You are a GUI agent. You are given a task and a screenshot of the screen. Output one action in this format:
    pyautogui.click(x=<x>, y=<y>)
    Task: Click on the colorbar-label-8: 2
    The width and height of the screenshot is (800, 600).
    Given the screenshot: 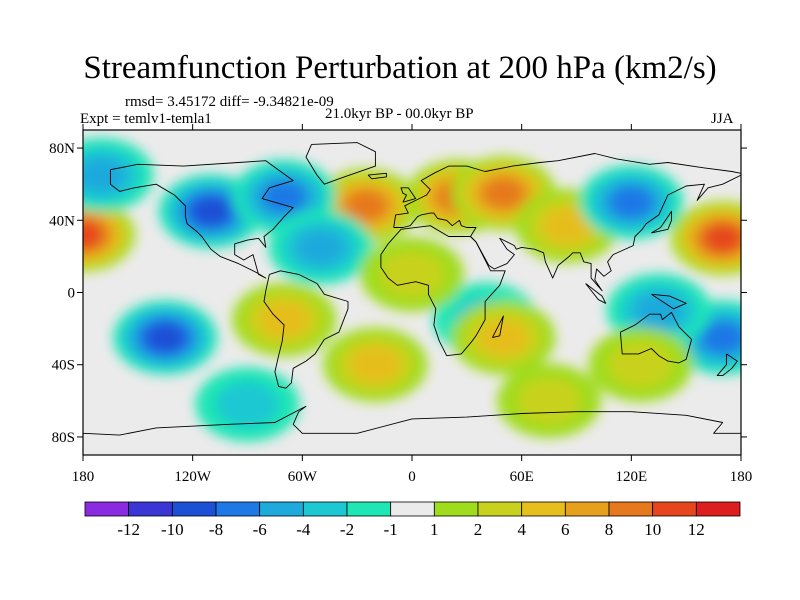 What is the action you would take?
    pyautogui.click(x=478, y=529)
    